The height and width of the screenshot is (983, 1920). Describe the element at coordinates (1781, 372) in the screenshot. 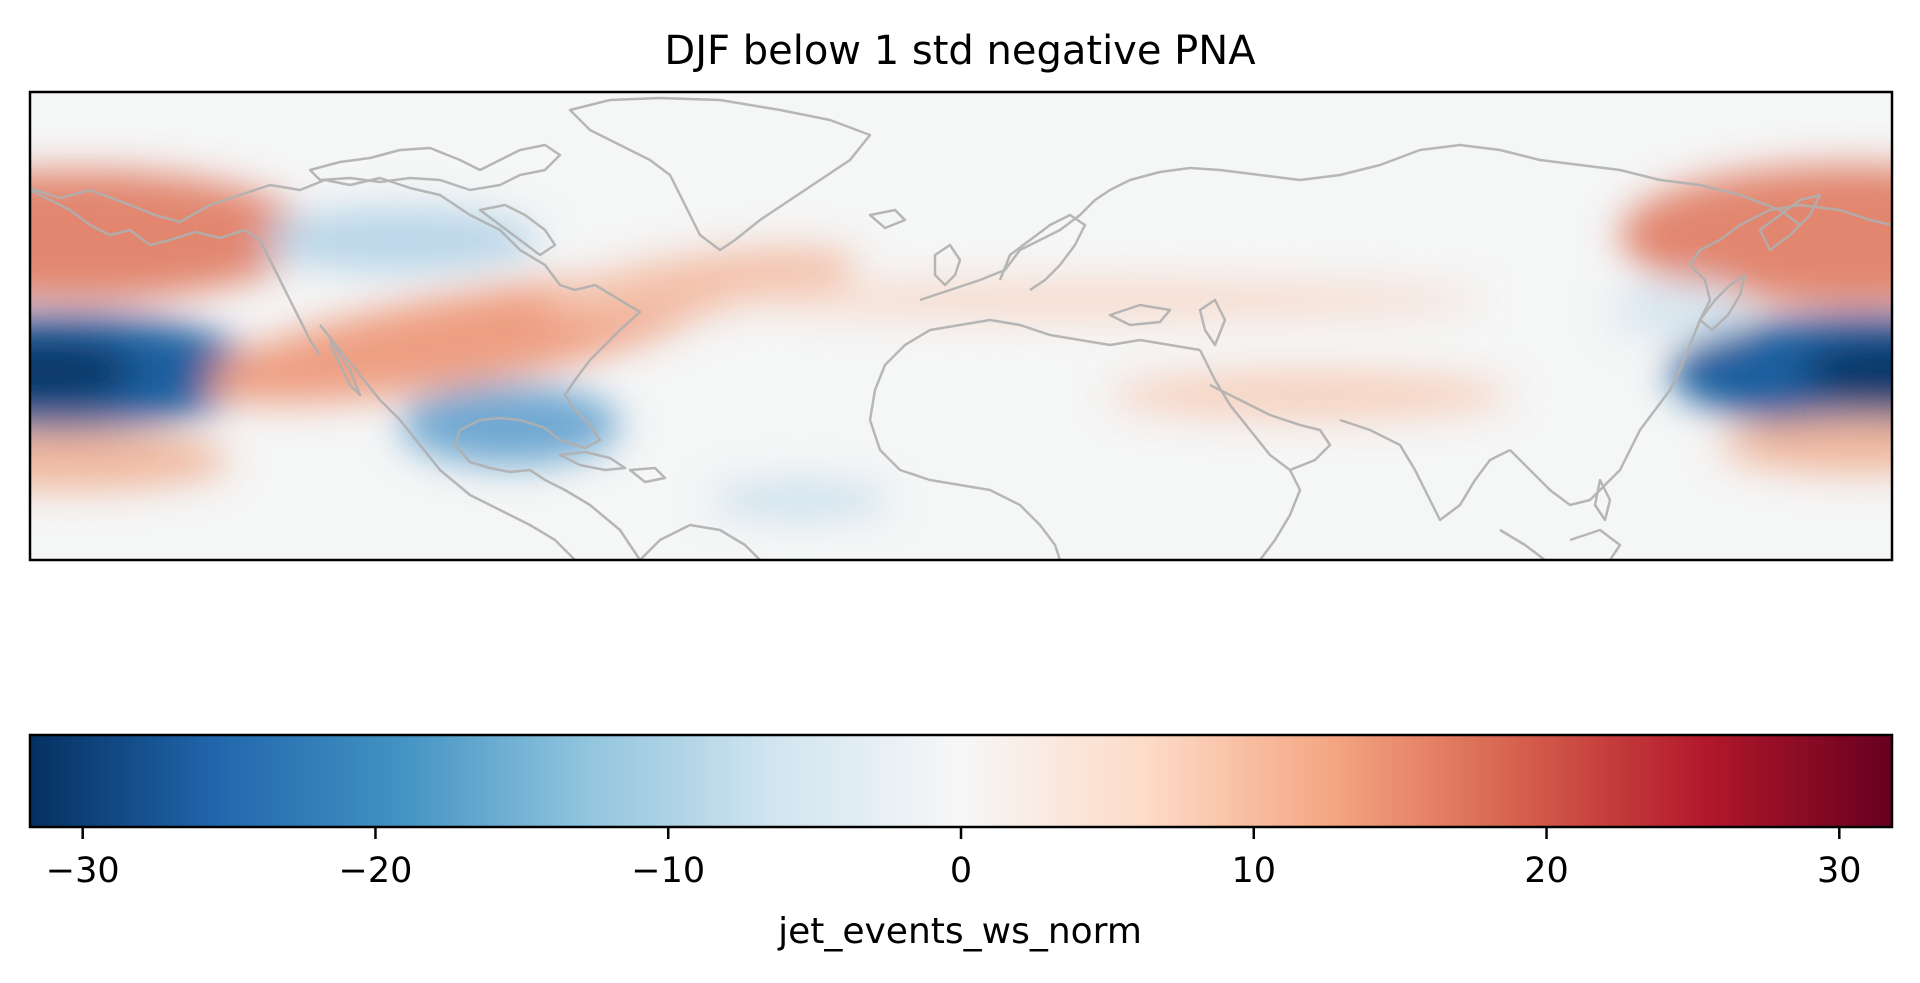

I see `anomaly-neg-east` at that location.